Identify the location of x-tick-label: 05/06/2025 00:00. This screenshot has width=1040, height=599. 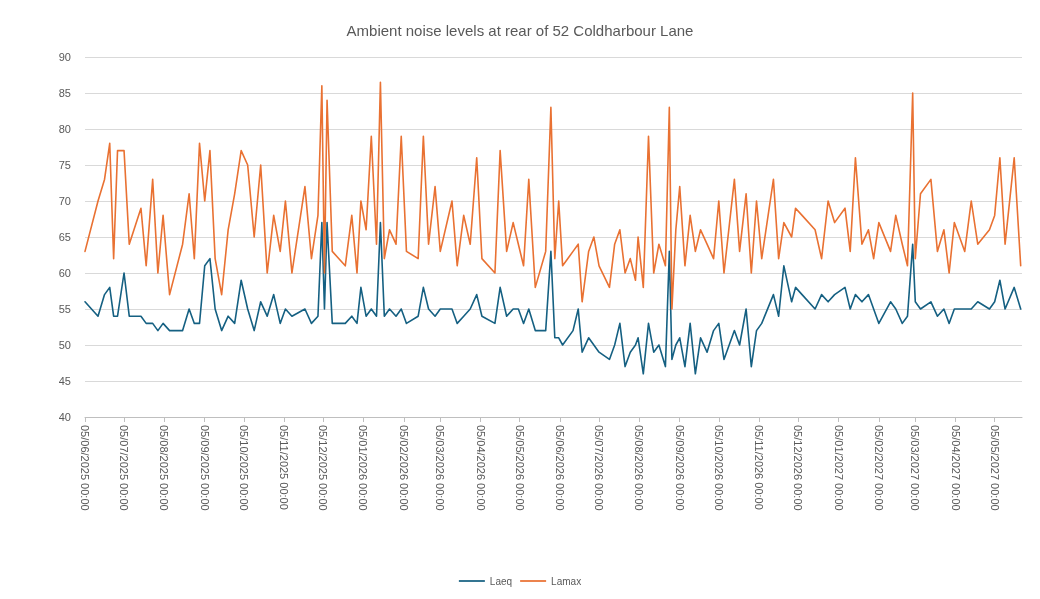
(85, 468).